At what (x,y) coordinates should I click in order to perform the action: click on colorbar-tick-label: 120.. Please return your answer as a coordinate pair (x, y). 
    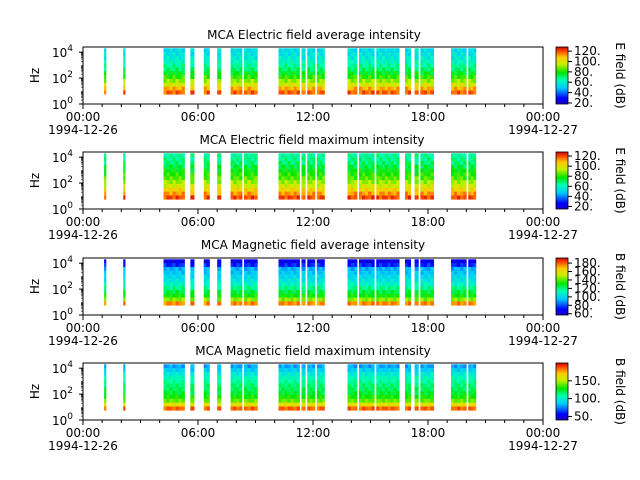
    Looking at the image, I should click on (587, 288).